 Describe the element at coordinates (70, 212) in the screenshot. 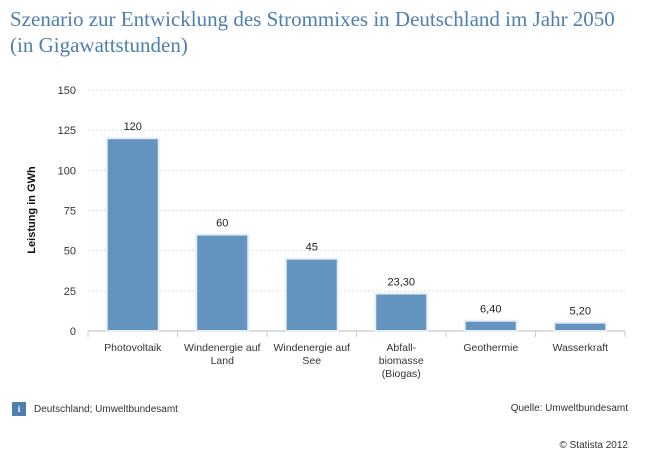

I see `y-tick-label: 75` at that location.